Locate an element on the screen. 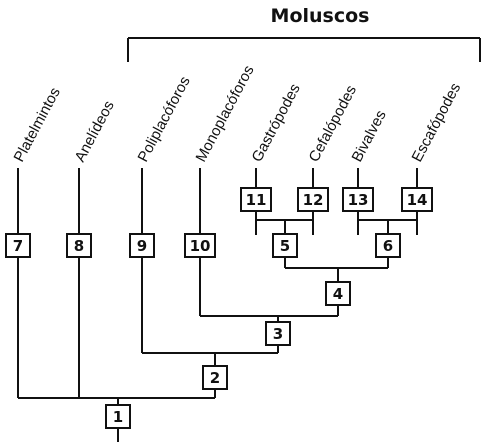  node-box-14: 14 is located at coordinates (417, 199).